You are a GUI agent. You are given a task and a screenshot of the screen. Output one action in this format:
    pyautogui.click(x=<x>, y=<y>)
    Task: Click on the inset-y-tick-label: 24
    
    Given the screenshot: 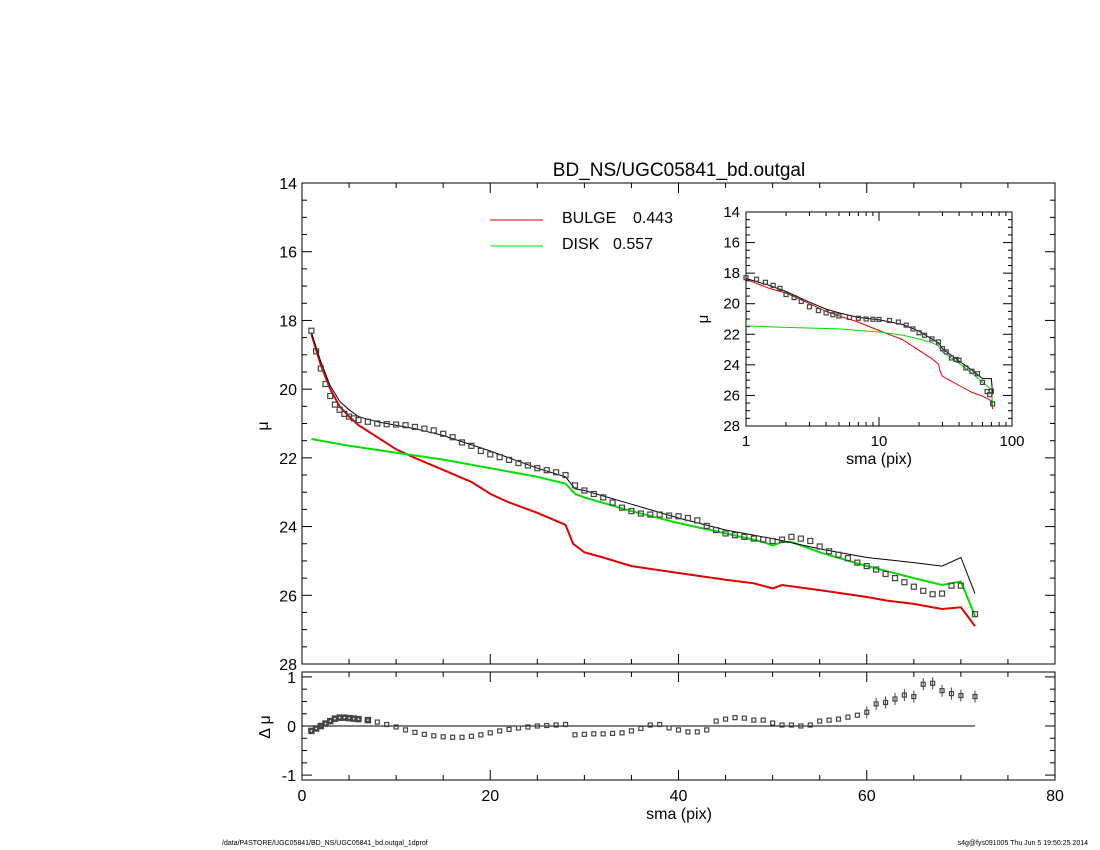 What is the action you would take?
    pyautogui.click(x=731, y=365)
    